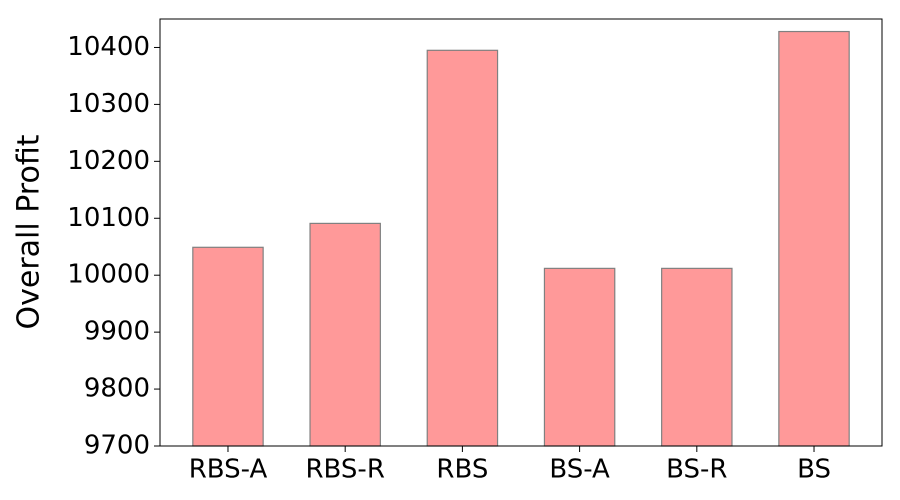 This screenshot has height=500, width=900. I want to click on x-tick-label: RBS, so click(462, 470).